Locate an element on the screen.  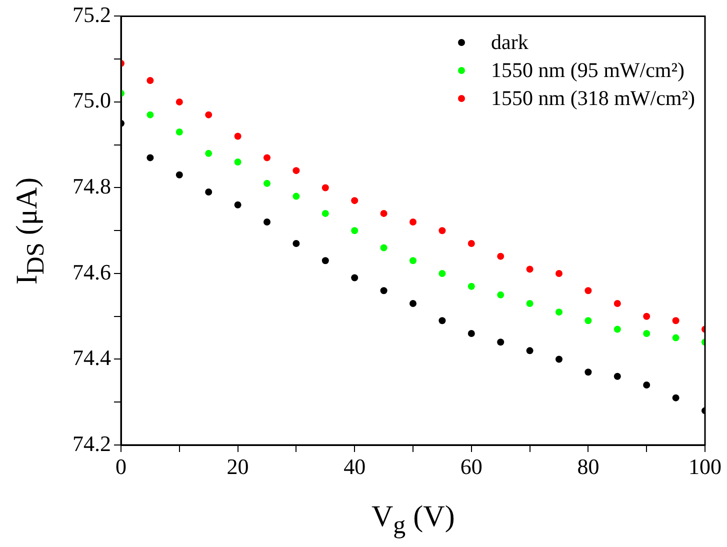
x-tick-label: 0 is located at coordinates (121, 466).